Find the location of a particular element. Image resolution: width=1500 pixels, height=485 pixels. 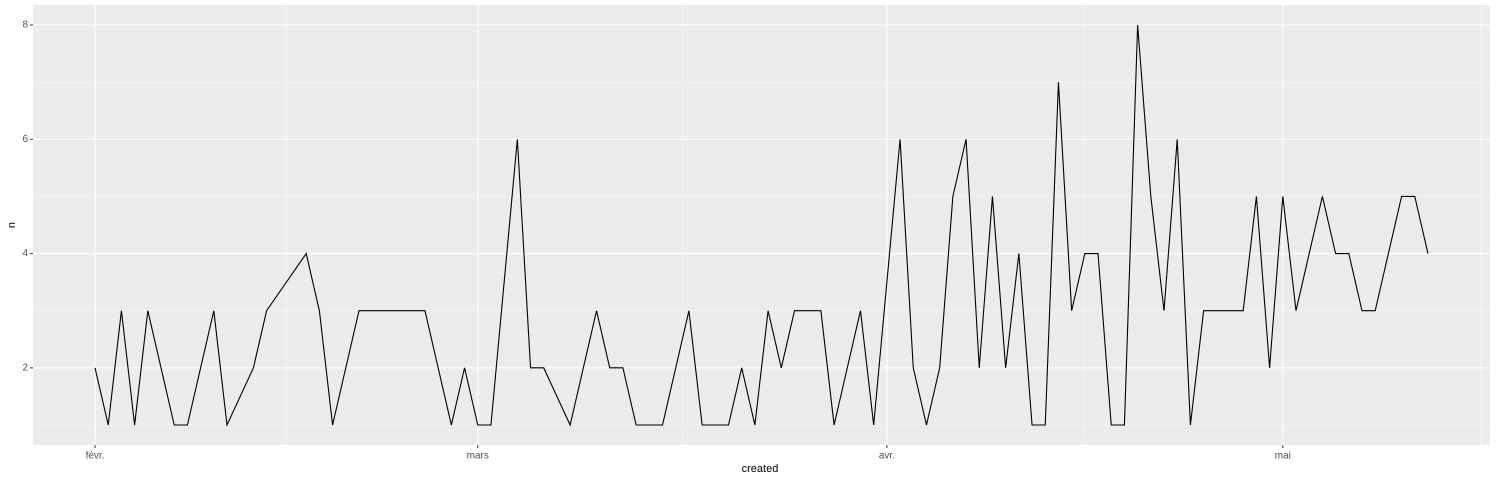

y-tick-label: 4 is located at coordinates (25, 253).